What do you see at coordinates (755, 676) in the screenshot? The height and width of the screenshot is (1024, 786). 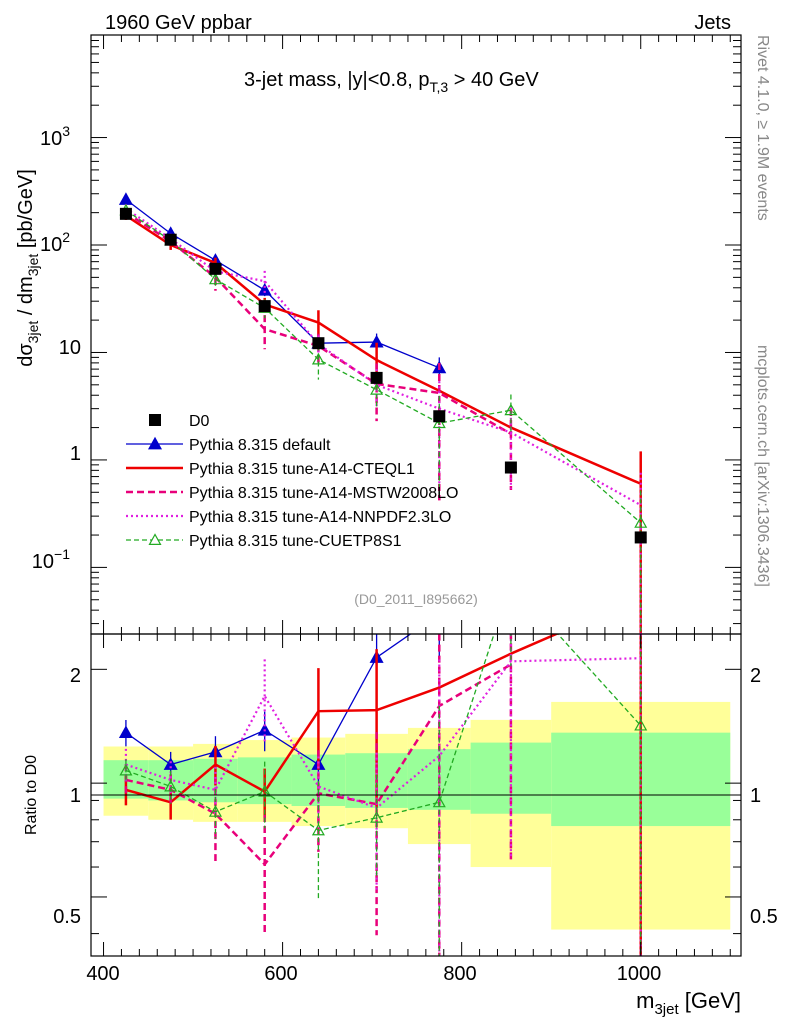 I see `ratio-tick-label-2-right: 2` at bounding box center [755, 676].